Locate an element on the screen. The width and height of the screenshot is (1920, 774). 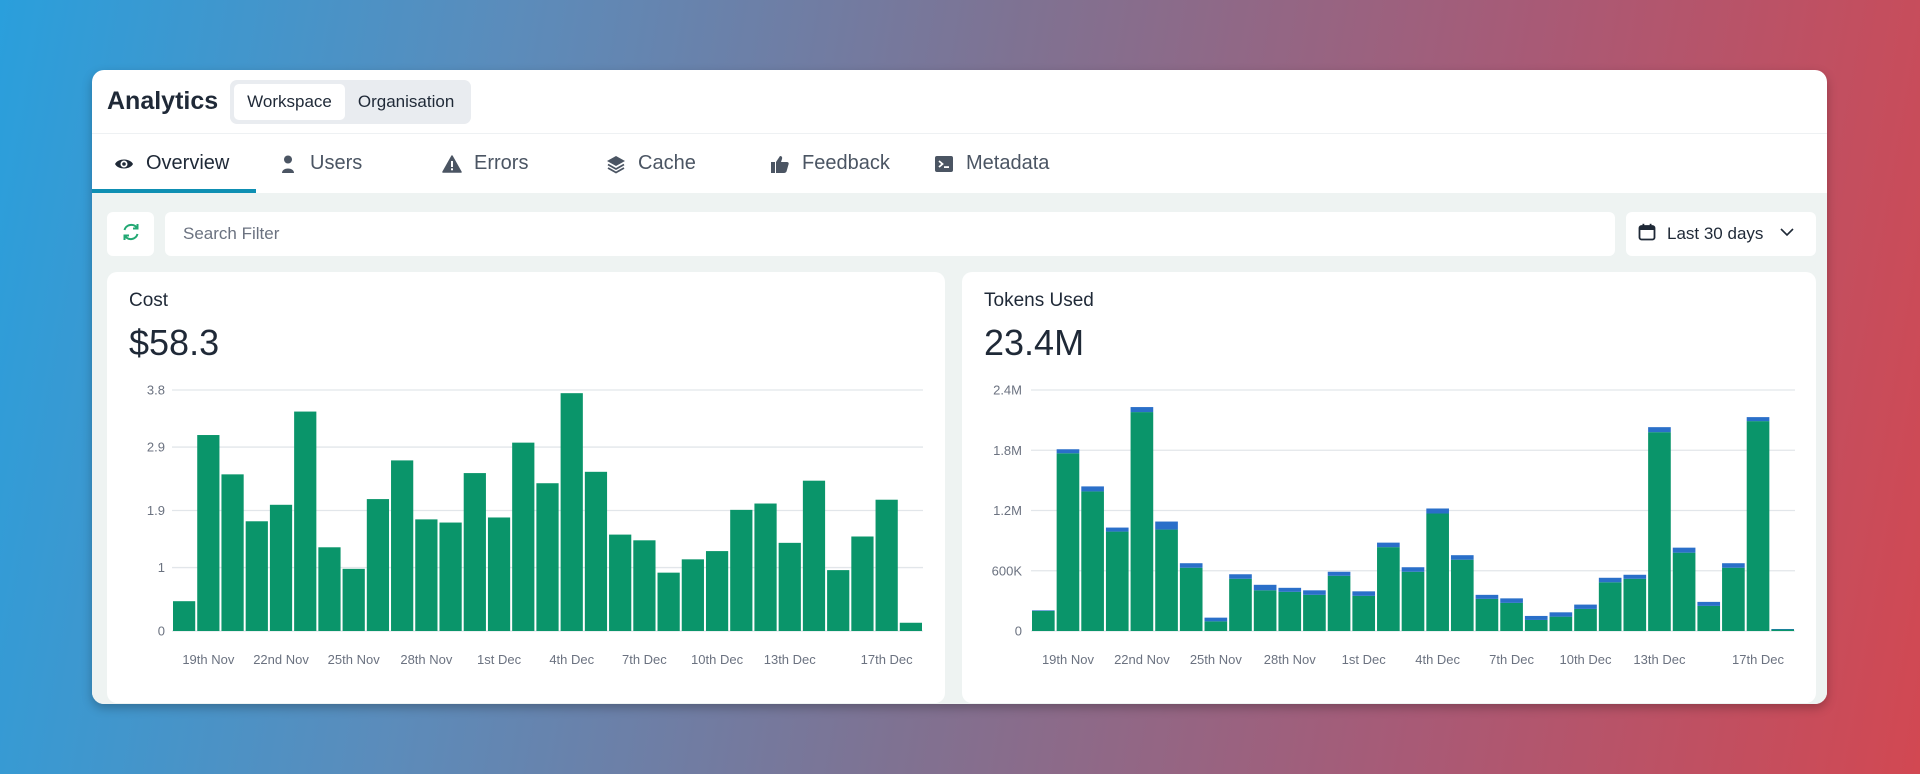
date-range-select: Last 30 days is located at coordinates (1721, 234).